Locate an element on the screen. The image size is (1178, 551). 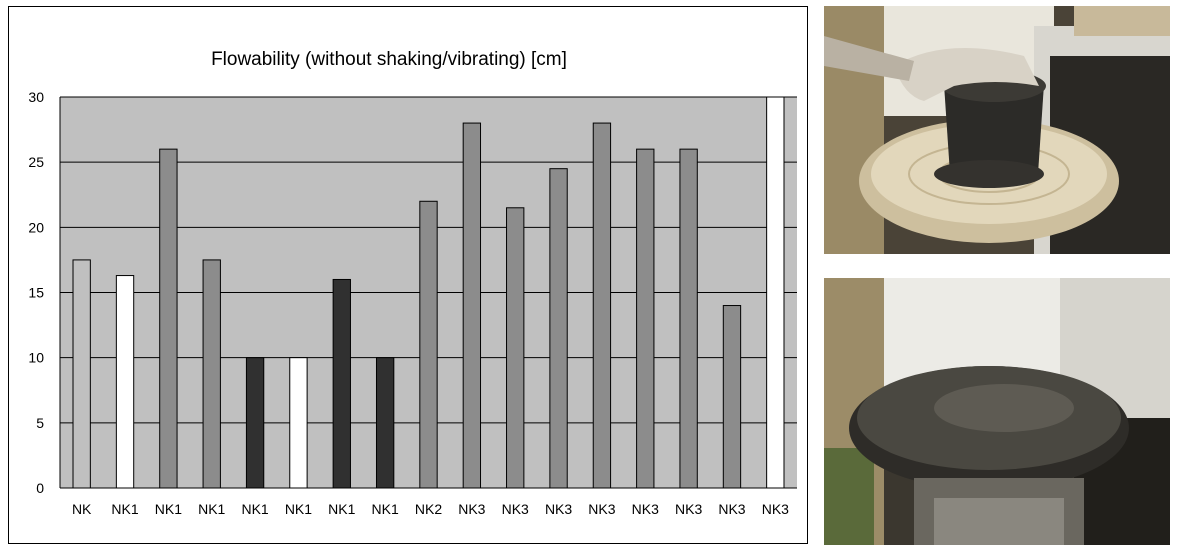
cone-photo is located at coordinates (997, 130).